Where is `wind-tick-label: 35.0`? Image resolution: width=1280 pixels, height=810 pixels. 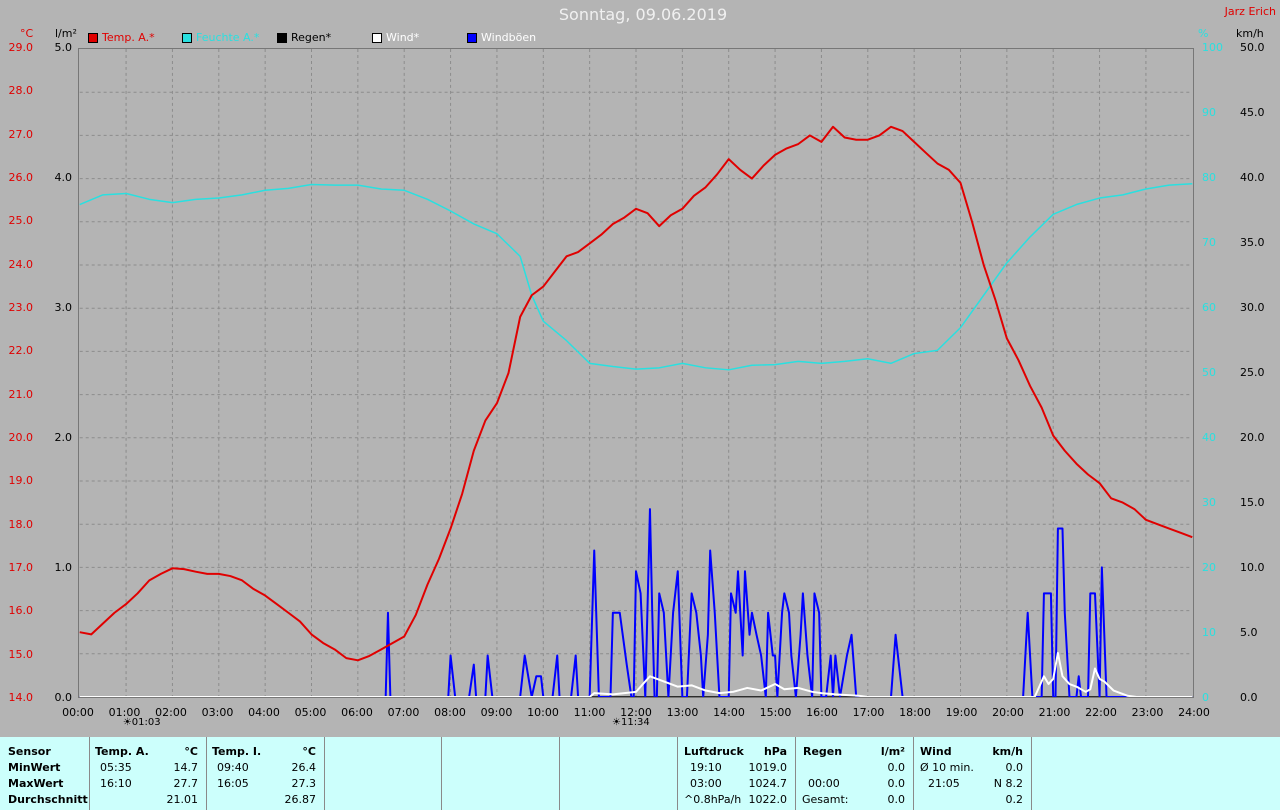 wind-tick-label: 35.0 is located at coordinates (1252, 242).